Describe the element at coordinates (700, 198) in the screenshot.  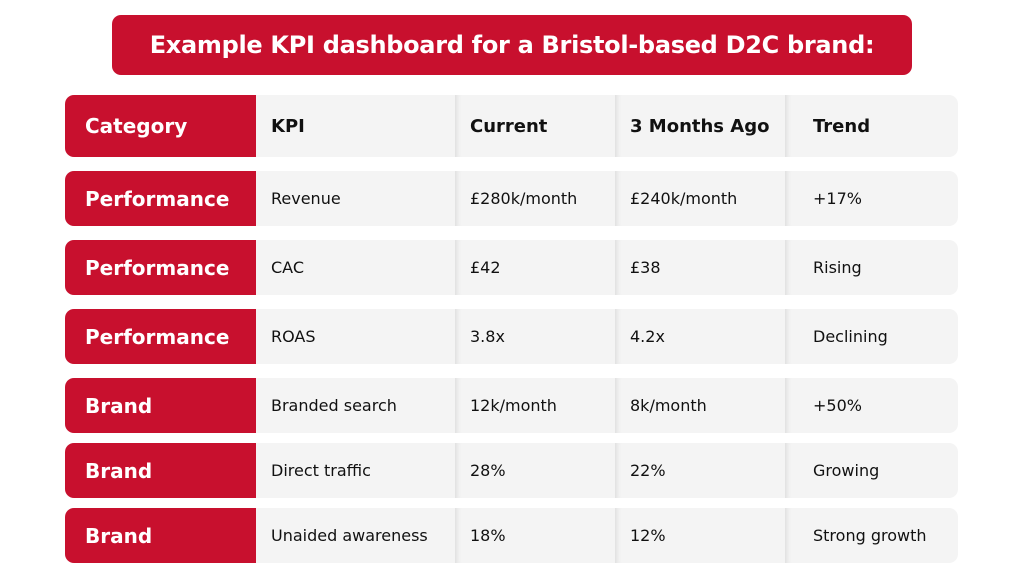
I see `cell-three-months-ago: £240k/month` at that location.